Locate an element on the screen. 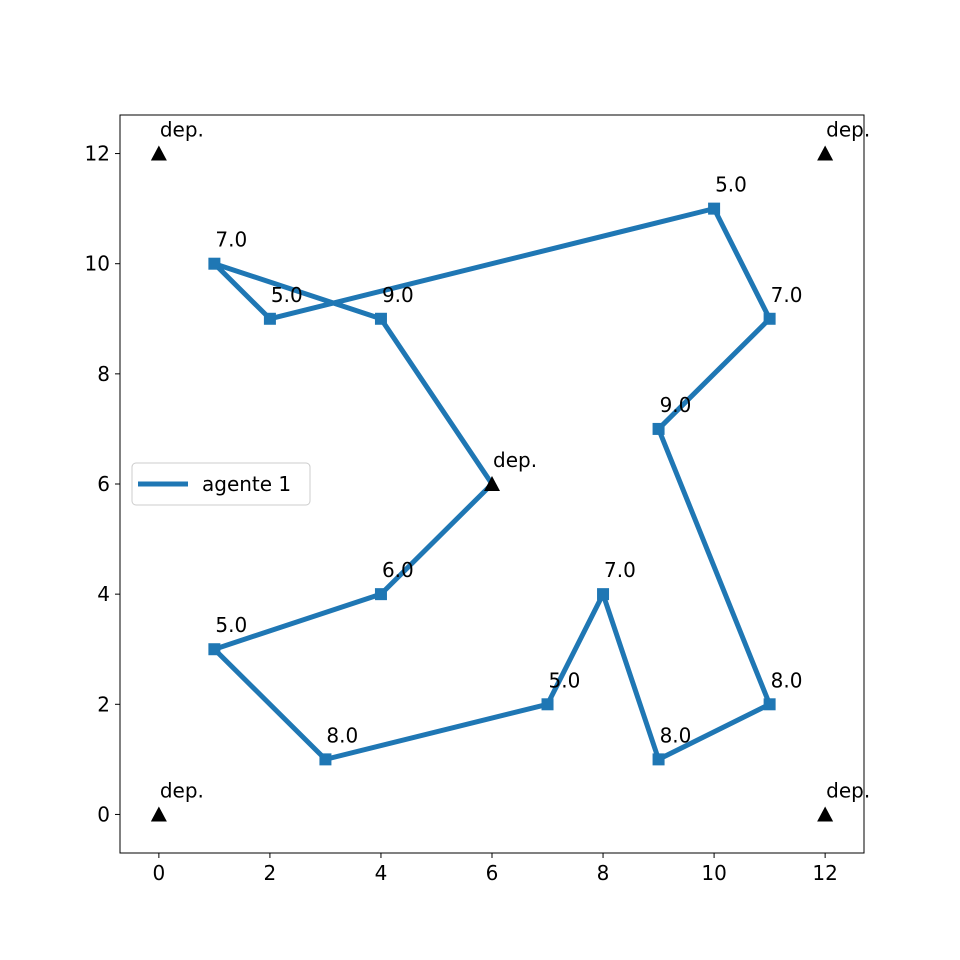 This screenshot has width=960, height=960. demand-label: 6.0 is located at coordinates (398, 570).